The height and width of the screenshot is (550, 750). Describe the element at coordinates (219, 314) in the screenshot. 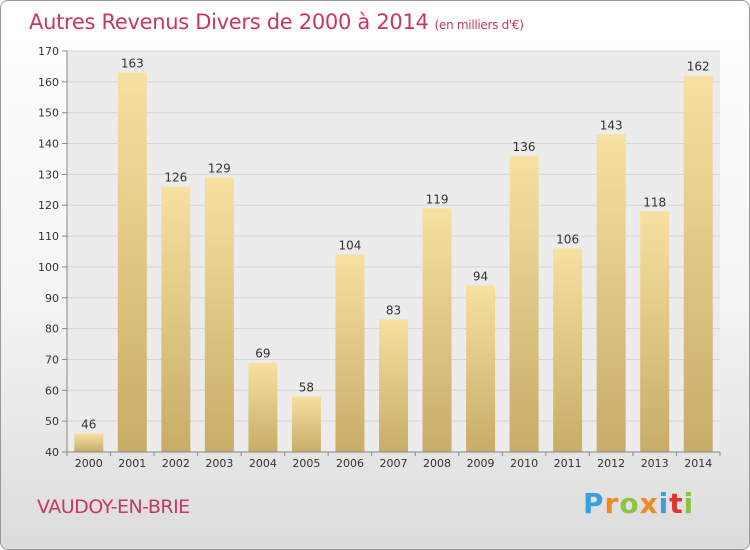

I see `bar-2003` at that location.